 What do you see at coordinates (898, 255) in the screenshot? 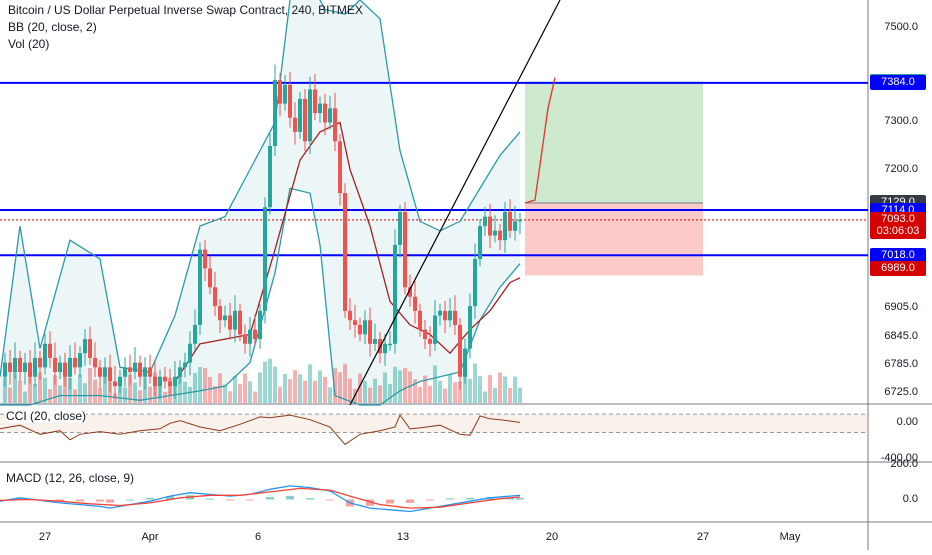
I see `price-tag: 7018.0` at bounding box center [898, 255].